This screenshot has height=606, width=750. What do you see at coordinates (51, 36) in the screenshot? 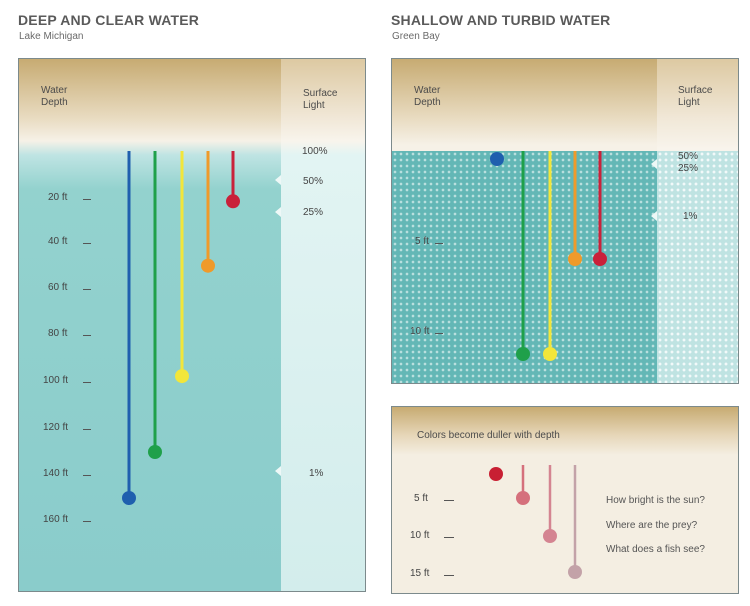
I see `deep-water-subtitle: Lake Michigan` at bounding box center [51, 36].